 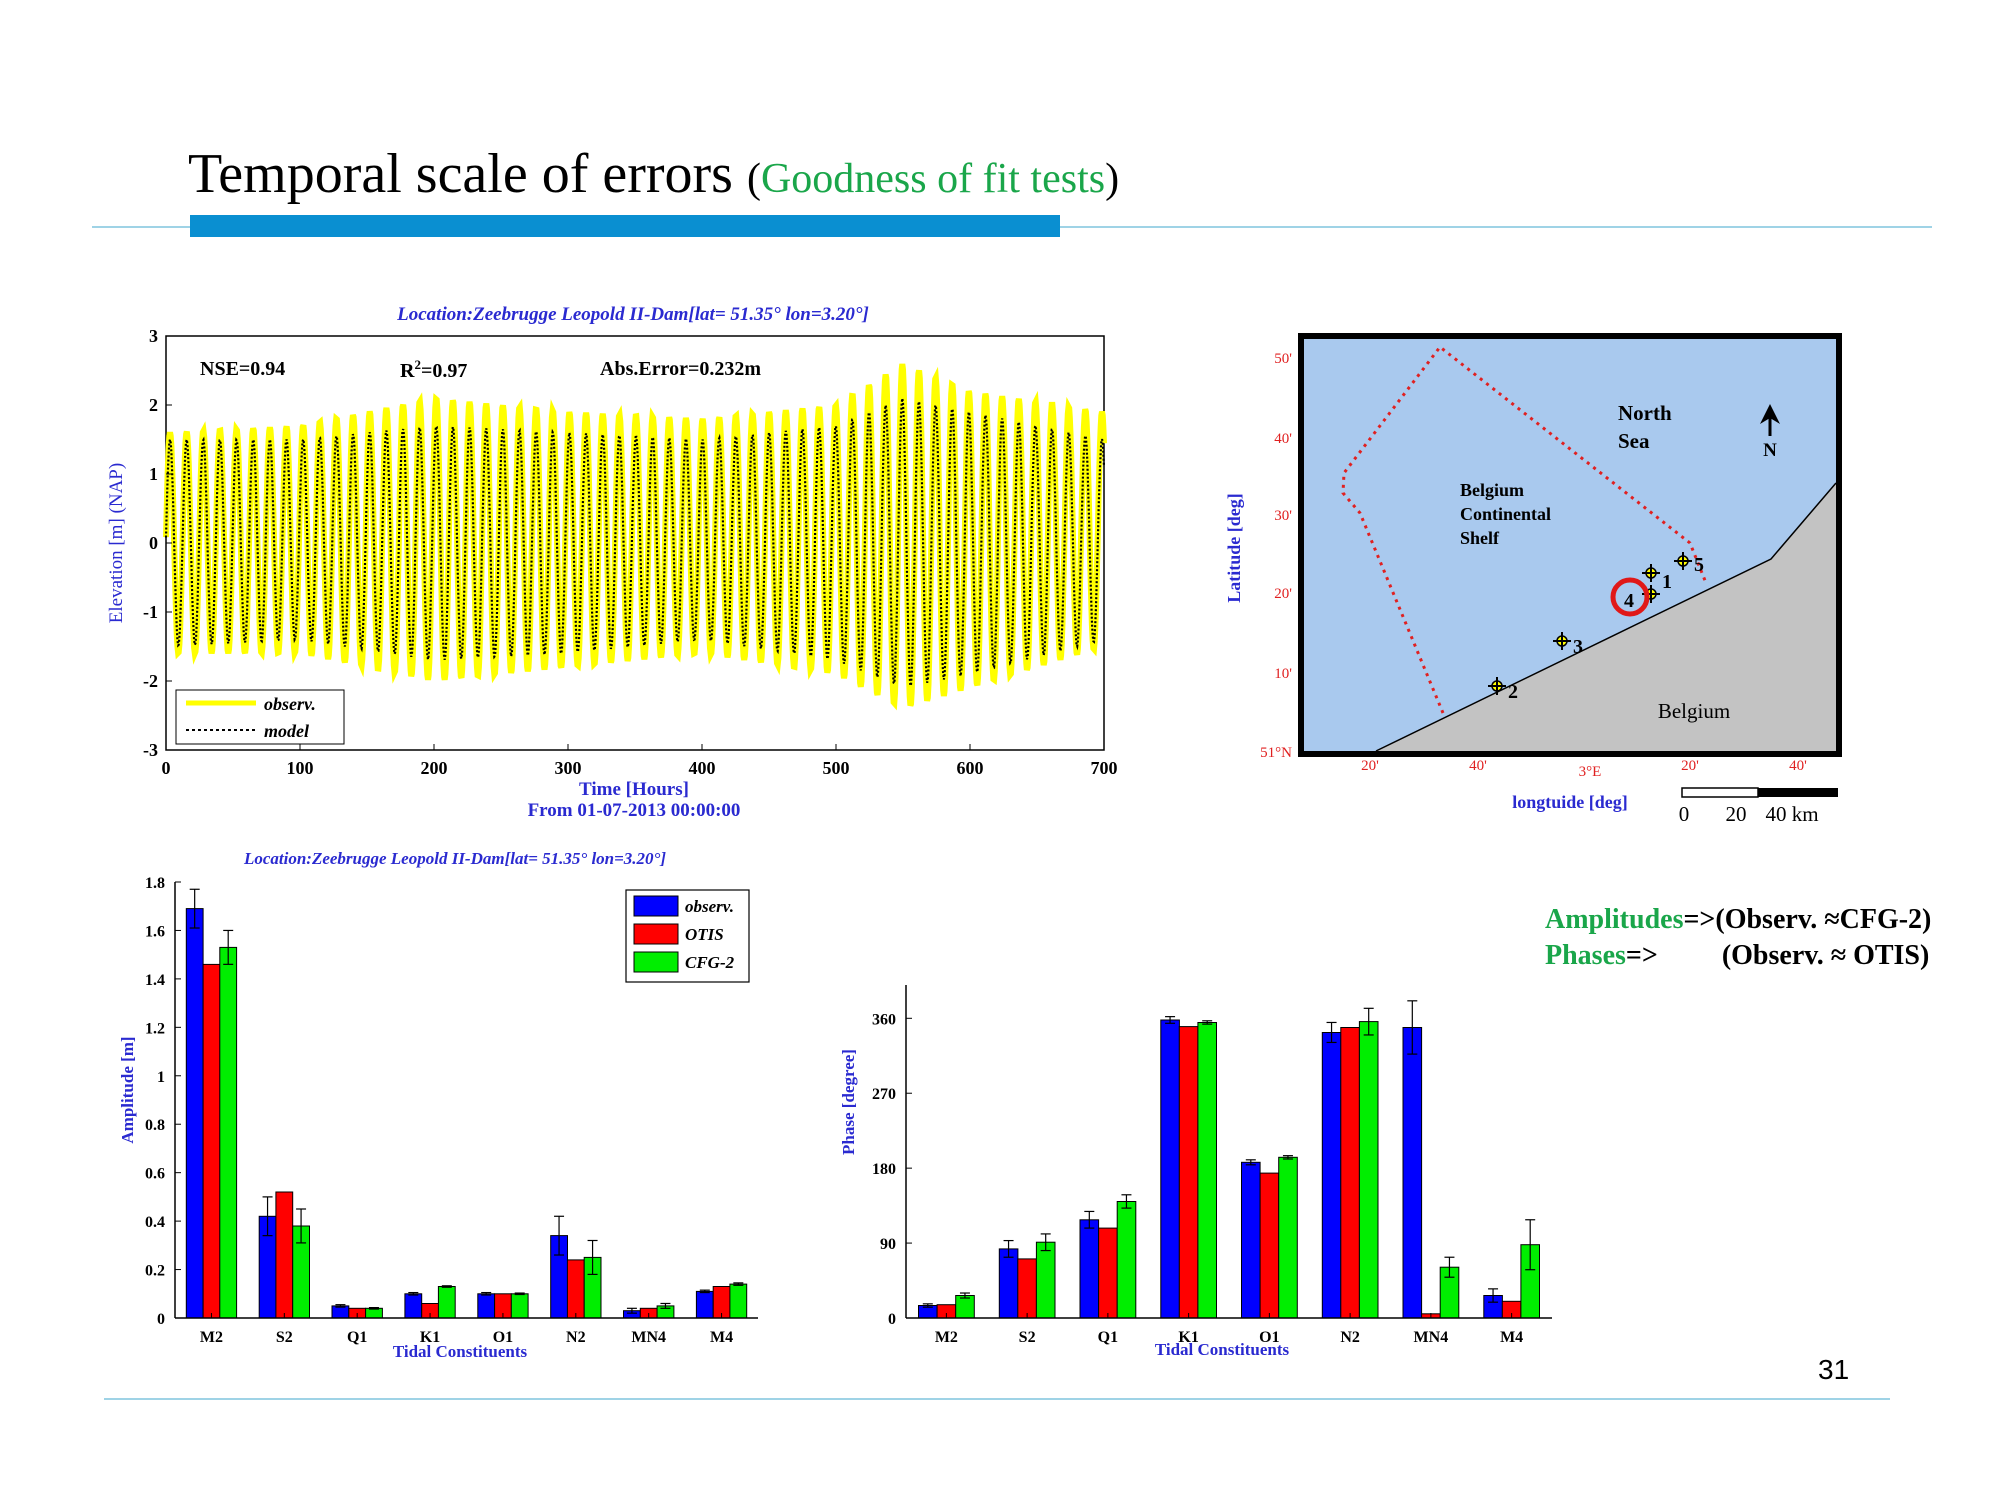 I want to click on scale-label-0: 0, so click(x=1684, y=814).